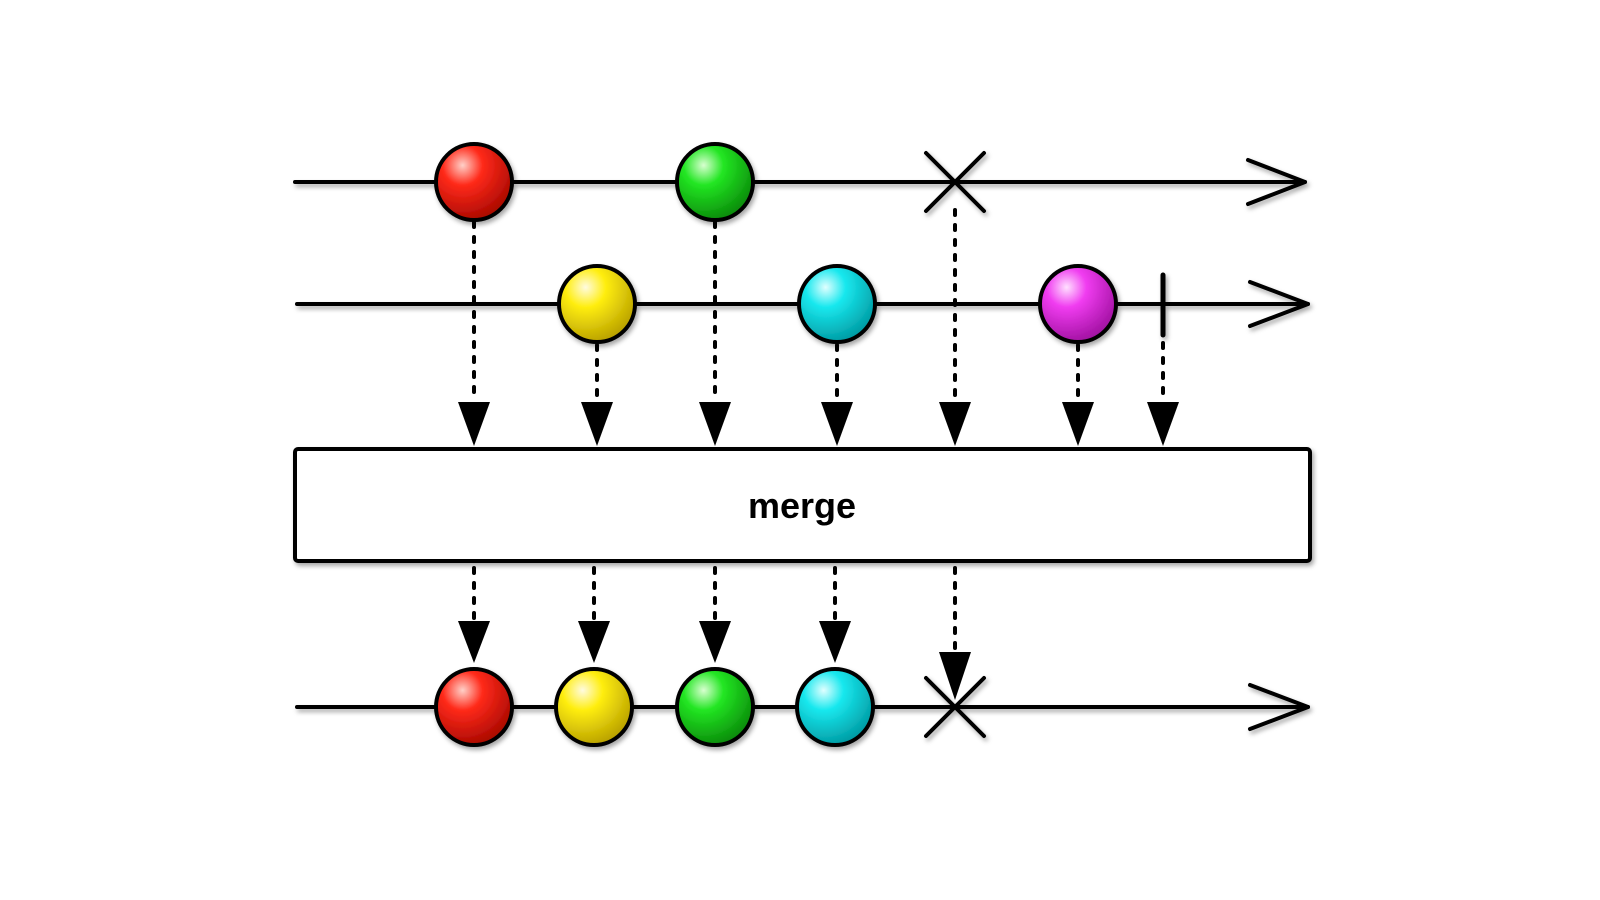  Describe the element at coordinates (715, 424) in the screenshot. I see `arrowhead-green-in` at that location.